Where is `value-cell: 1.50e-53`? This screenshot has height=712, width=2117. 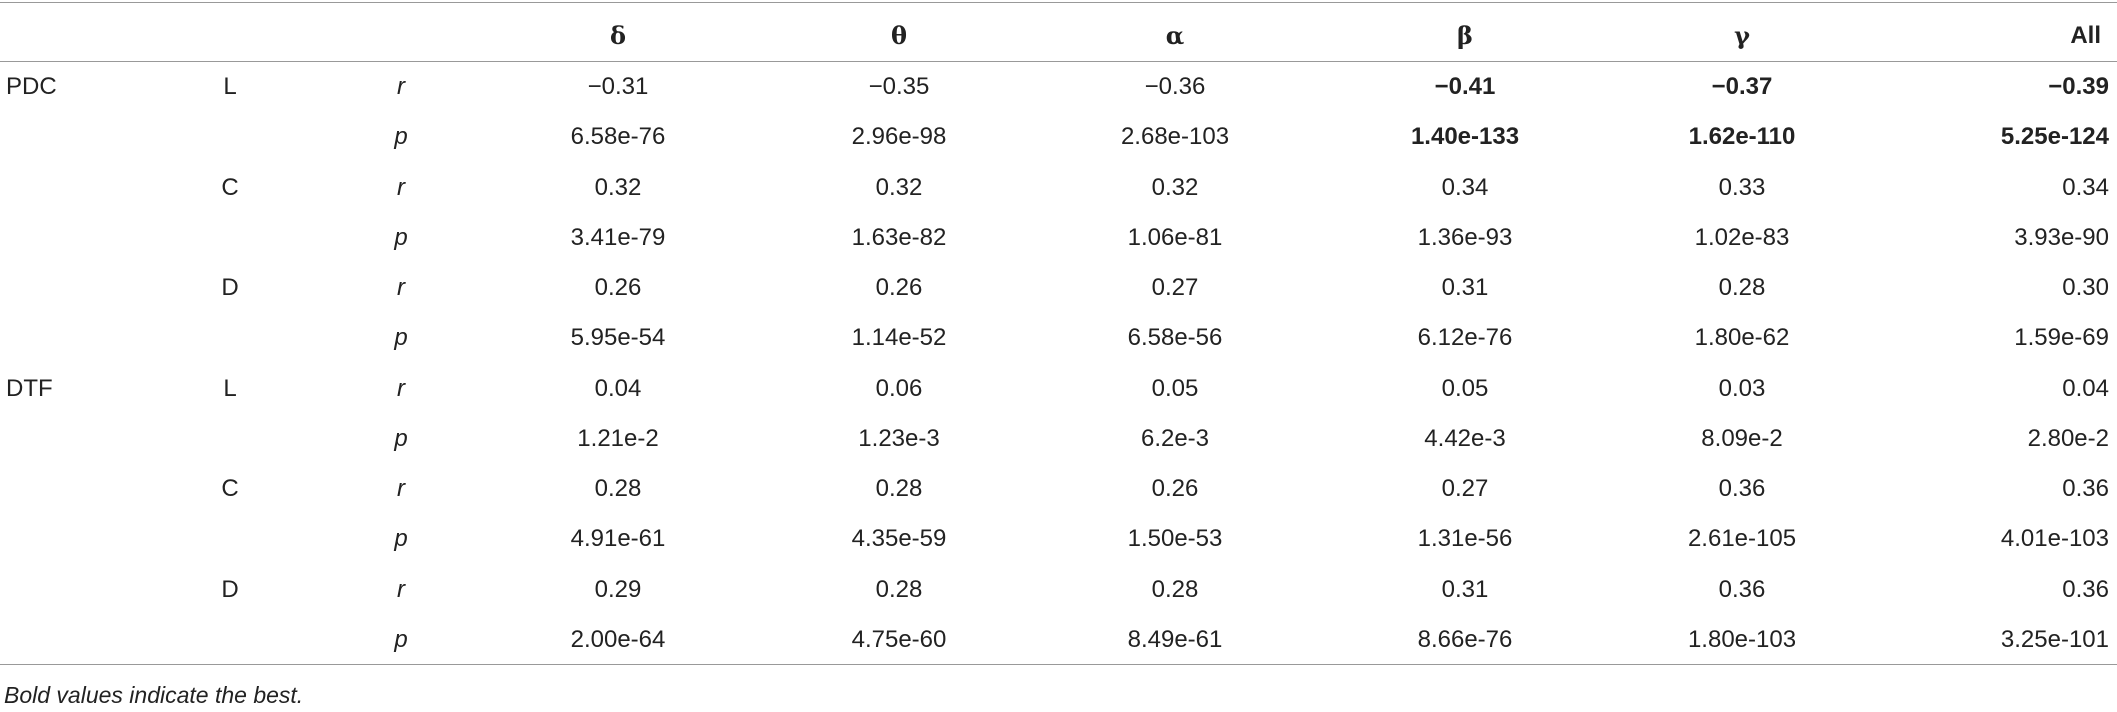
value-cell: 1.50e-53 is located at coordinates (1175, 539).